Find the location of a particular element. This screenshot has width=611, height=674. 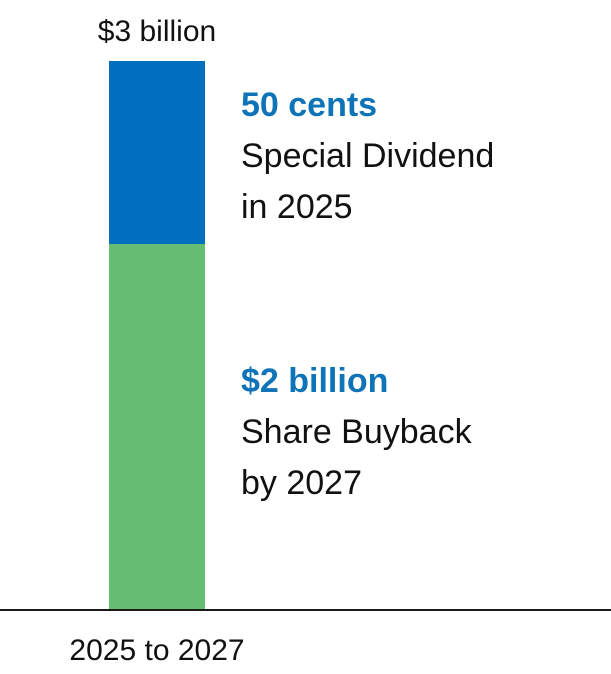

dividend-desc-line-1: Special Dividend is located at coordinates (367, 156).